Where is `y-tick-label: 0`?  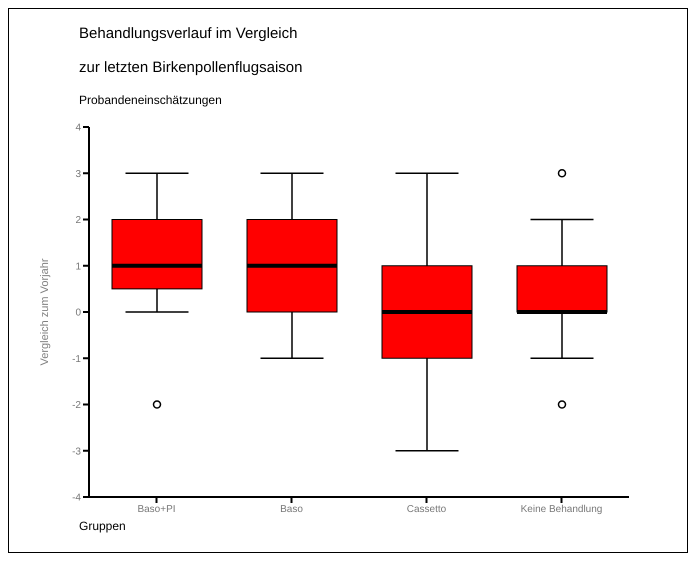
y-tick-label: 0 is located at coordinates (78, 313).